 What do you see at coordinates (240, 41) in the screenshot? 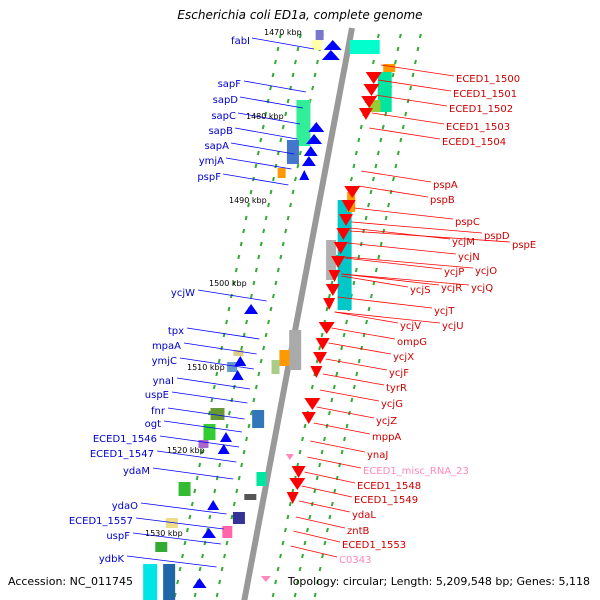
I see `gene-label-left: fabI` at bounding box center [240, 41].